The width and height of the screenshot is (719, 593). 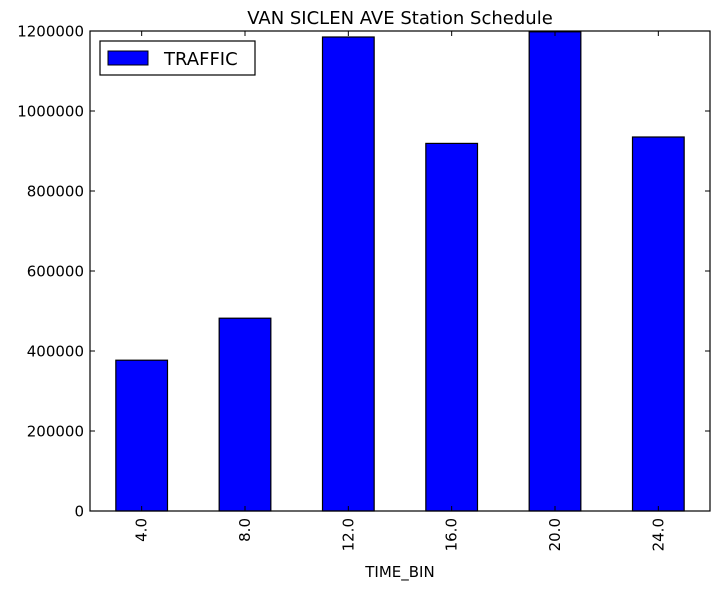 I want to click on x-tick-label: 16.0, so click(x=452, y=534).